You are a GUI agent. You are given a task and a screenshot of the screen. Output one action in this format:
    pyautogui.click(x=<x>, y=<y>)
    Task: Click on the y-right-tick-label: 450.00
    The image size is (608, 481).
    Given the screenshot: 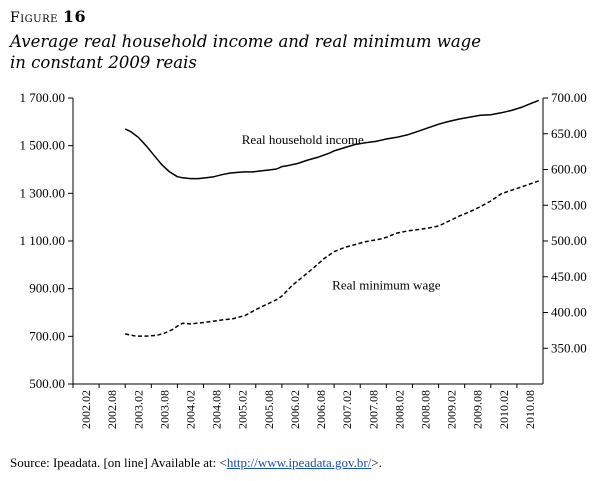 What is the action you would take?
    pyautogui.click(x=569, y=276)
    